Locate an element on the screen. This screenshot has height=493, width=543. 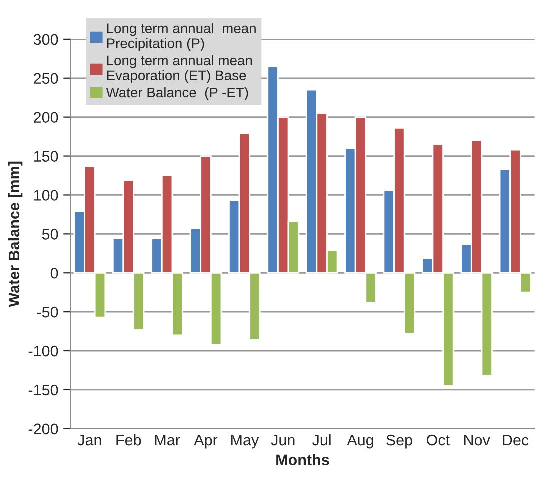
y-tick-label: -150 is located at coordinates (43, 390).